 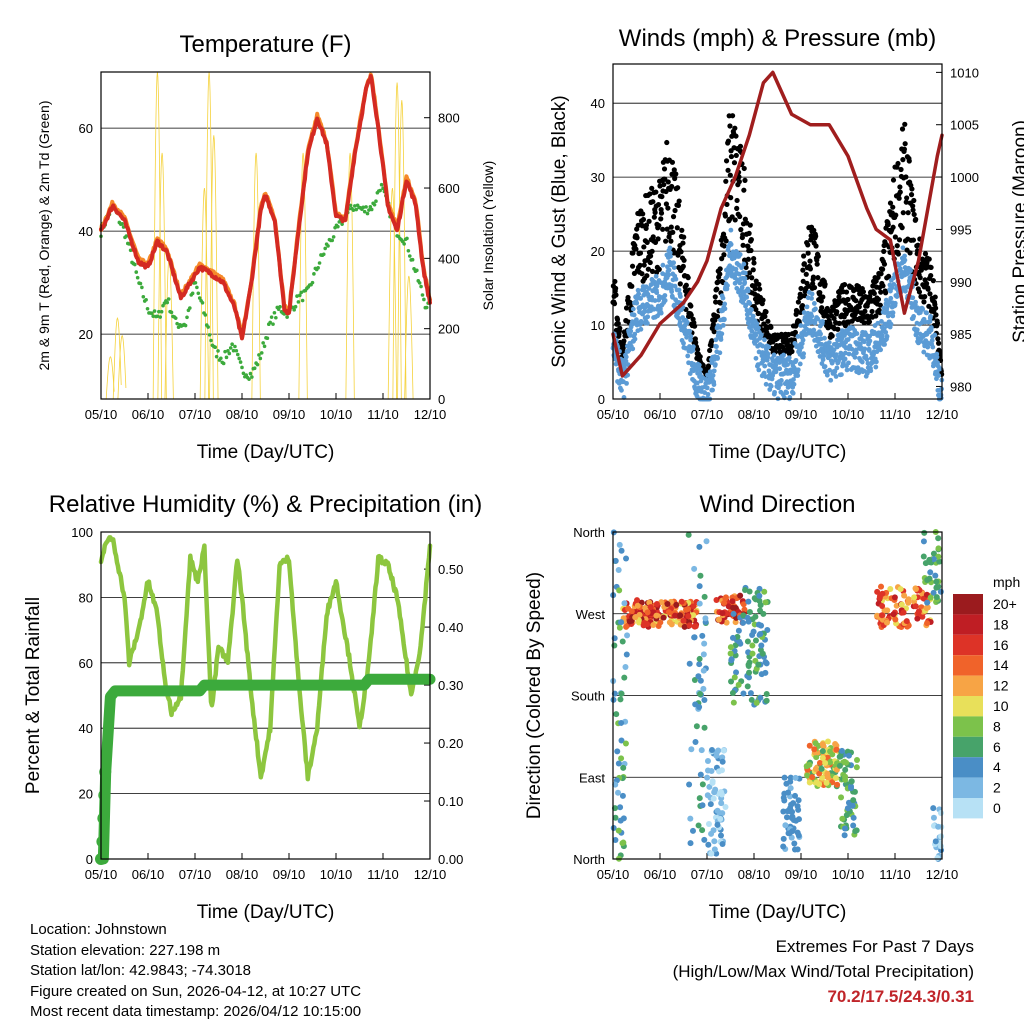 What do you see at coordinates (900, 996) in the screenshot?
I see `extremes-values: 70.2/17.5/24.3/0.31` at bounding box center [900, 996].